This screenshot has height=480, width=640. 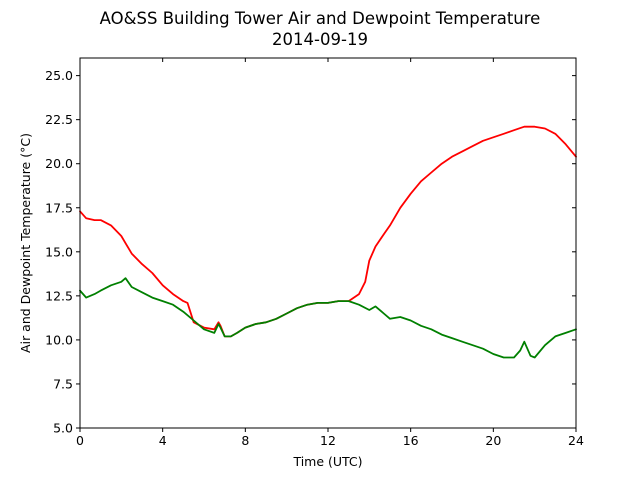 I want to click on x-tick-label: 20, so click(x=493, y=440).